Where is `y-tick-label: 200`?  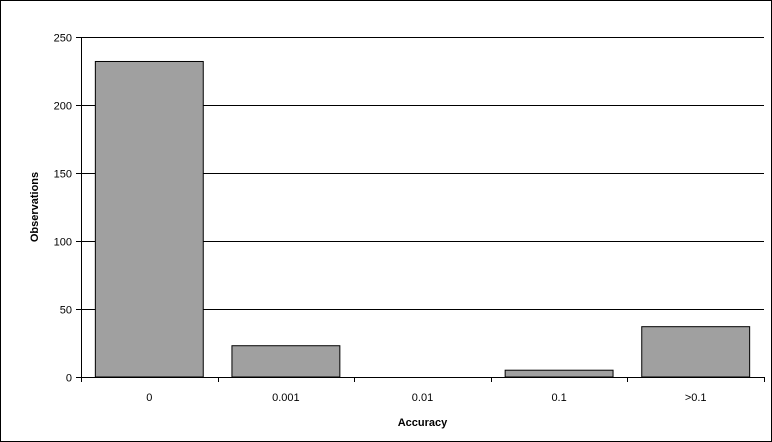
y-tick-label: 200 is located at coordinates (63, 107).